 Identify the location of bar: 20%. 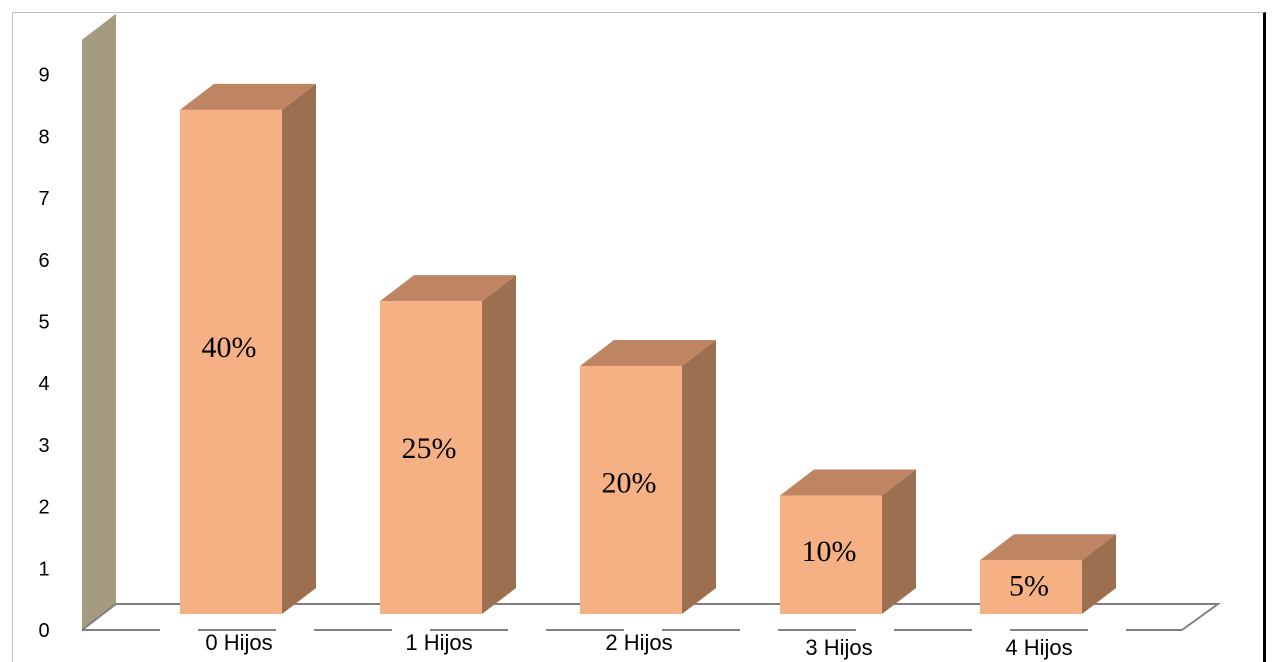
(648, 476).